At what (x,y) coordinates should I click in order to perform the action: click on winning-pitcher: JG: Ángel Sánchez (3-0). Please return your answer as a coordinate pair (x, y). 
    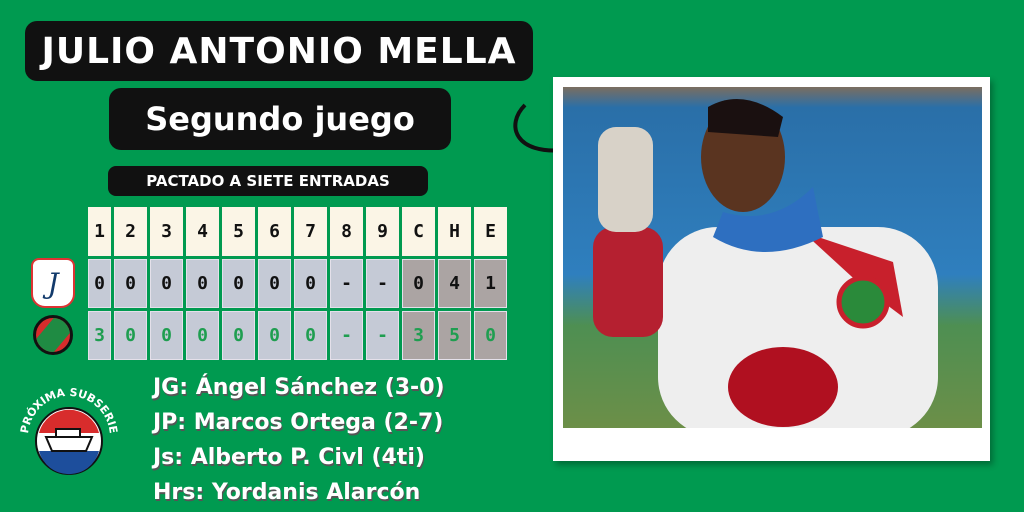
    Looking at the image, I should click on (299, 387).